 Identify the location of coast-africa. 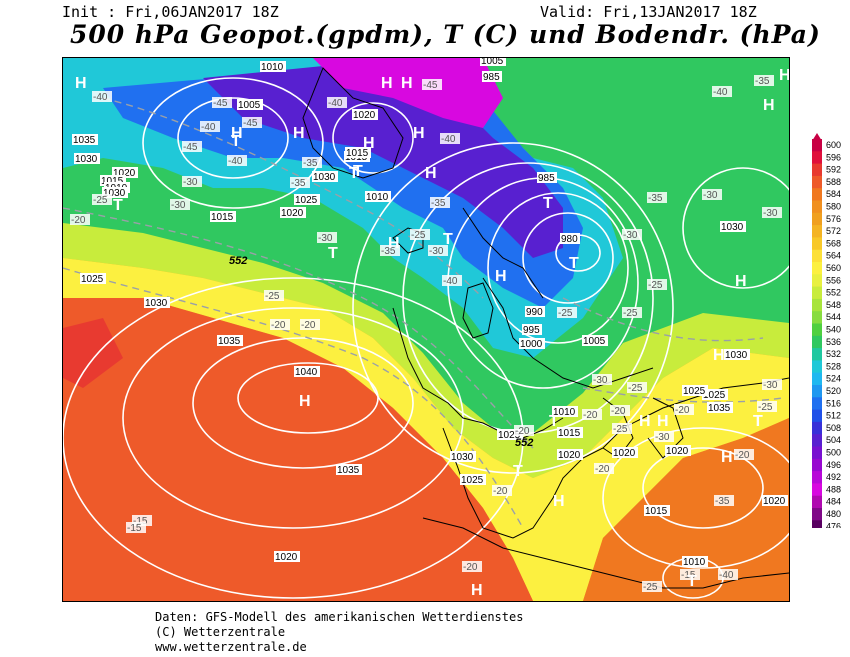
(605, 553).